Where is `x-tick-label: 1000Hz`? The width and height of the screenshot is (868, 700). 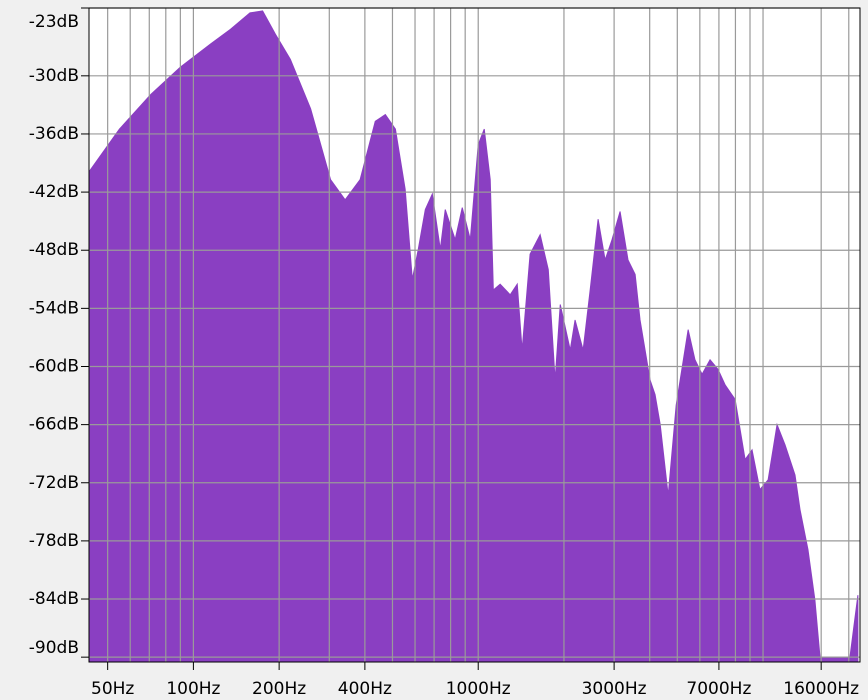 x-tick-label: 1000Hz is located at coordinates (478, 689).